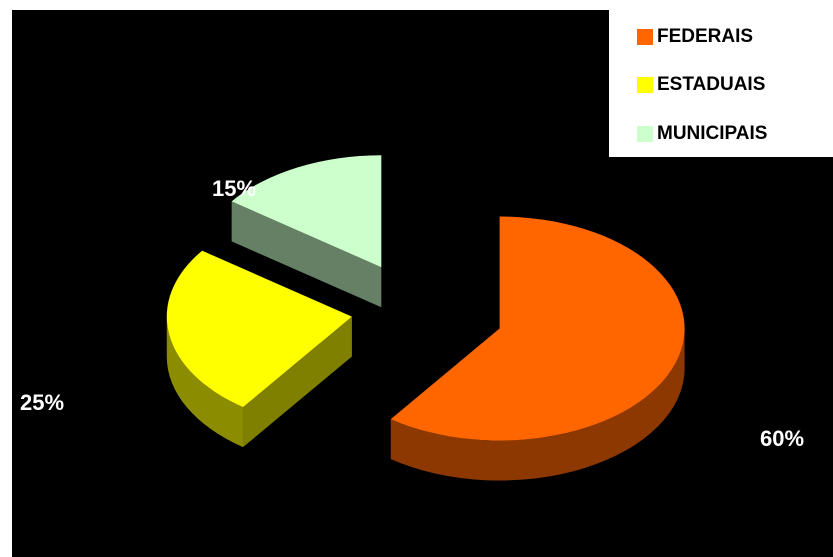 Image resolution: width=833 pixels, height=557 pixels. I want to click on legend-item-municipais: MUNICIPAIS, so click(702, 134).